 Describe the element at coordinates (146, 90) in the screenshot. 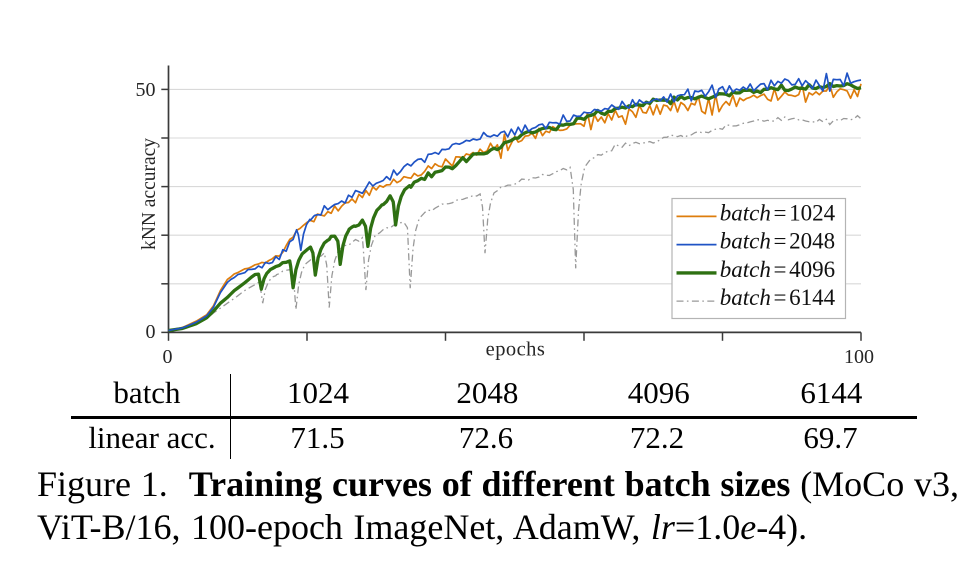

I see `svg-text: 50` at that location.